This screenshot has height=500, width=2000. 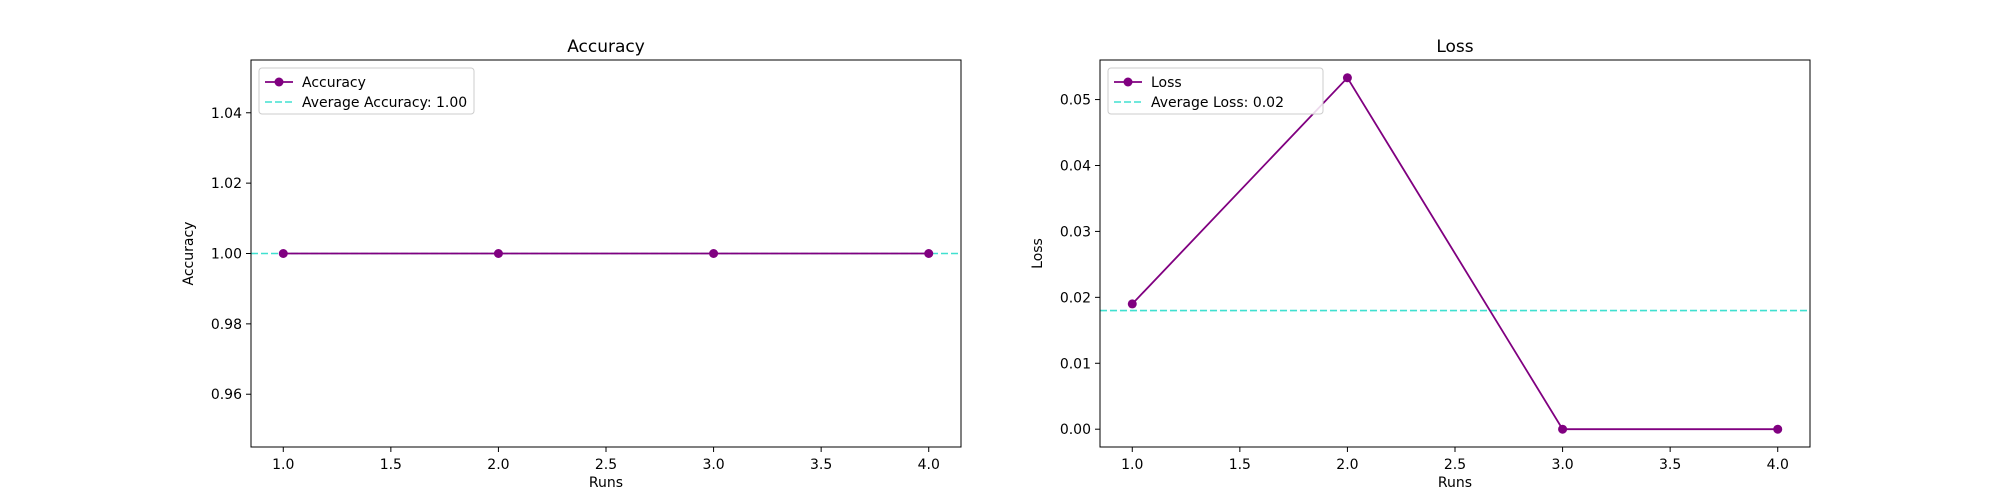 I want to click on y-axis-label: Loss, so click(x=1038, y=253).